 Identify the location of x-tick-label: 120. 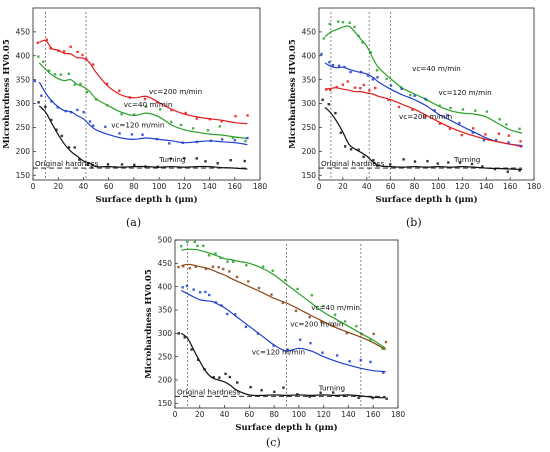
(462, 186).